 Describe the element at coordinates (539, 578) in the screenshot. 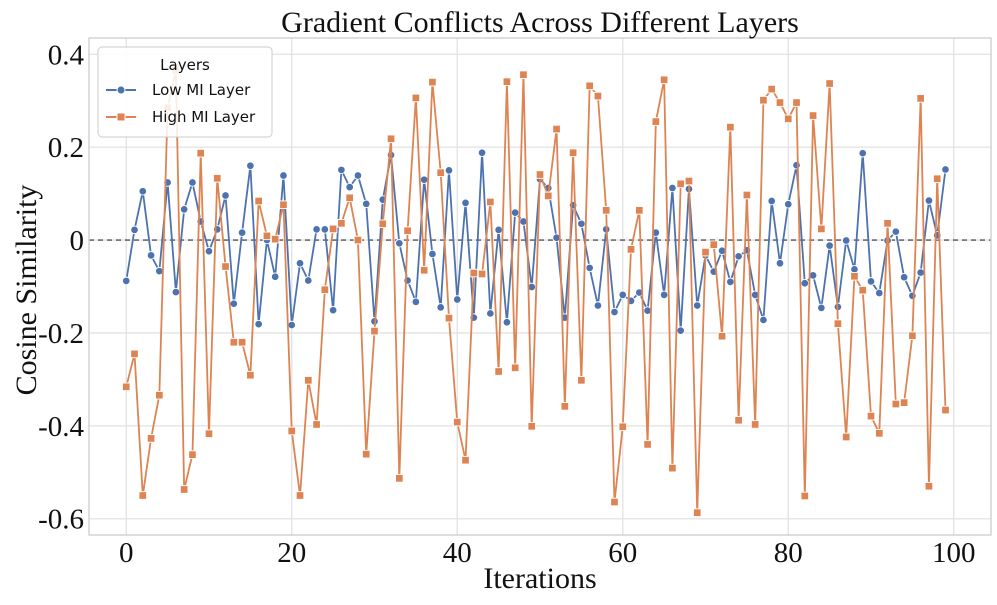

I see `x-axis-label: Iterations` at that location.